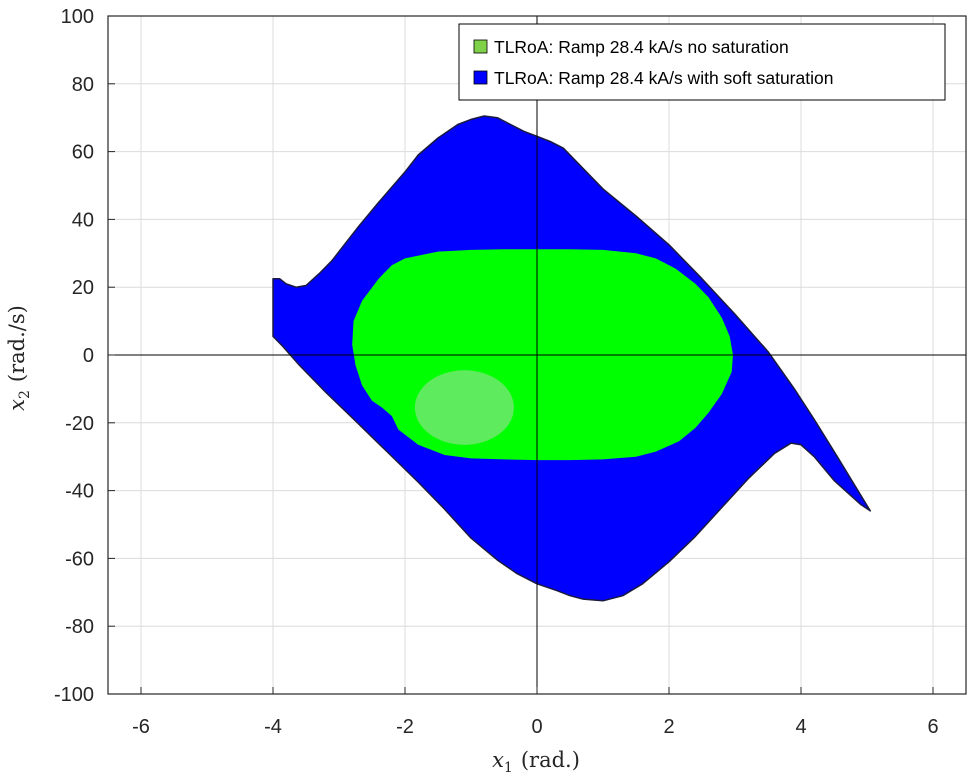 This screenshot has height=775, width=973. What do you see at coordinates (79, 424) in the screenshot?
I see `y-tick-label: -20` at bounding box center [79, 424].